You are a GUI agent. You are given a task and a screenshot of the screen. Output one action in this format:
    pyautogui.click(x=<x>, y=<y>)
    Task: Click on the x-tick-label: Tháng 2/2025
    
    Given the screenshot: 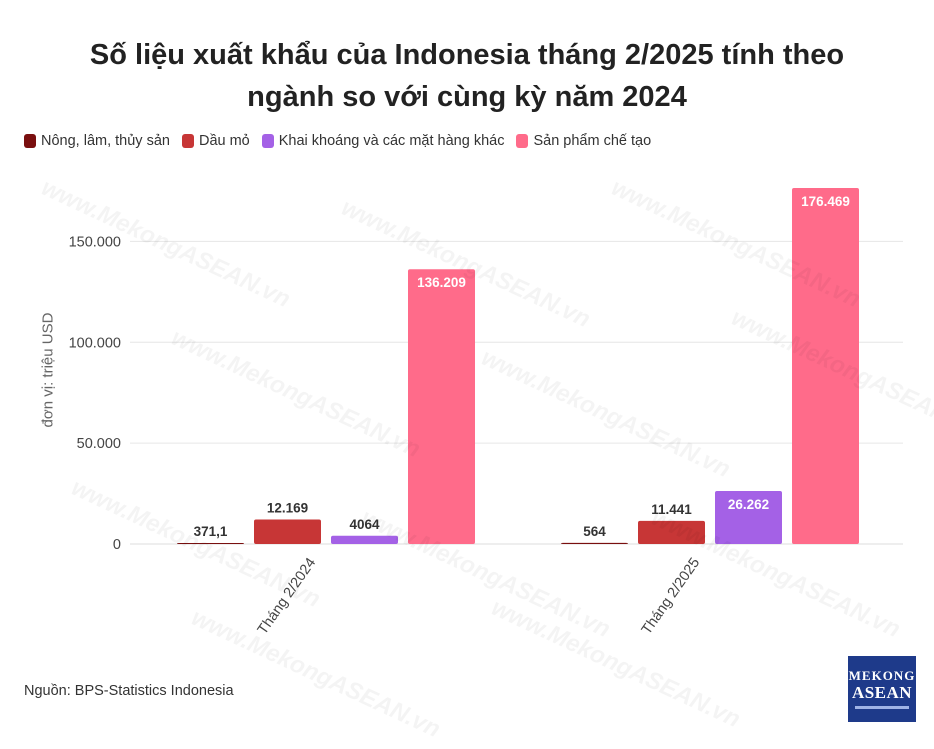 What is the action you would take?
    pyautogui.click(x=671, y=596)
    